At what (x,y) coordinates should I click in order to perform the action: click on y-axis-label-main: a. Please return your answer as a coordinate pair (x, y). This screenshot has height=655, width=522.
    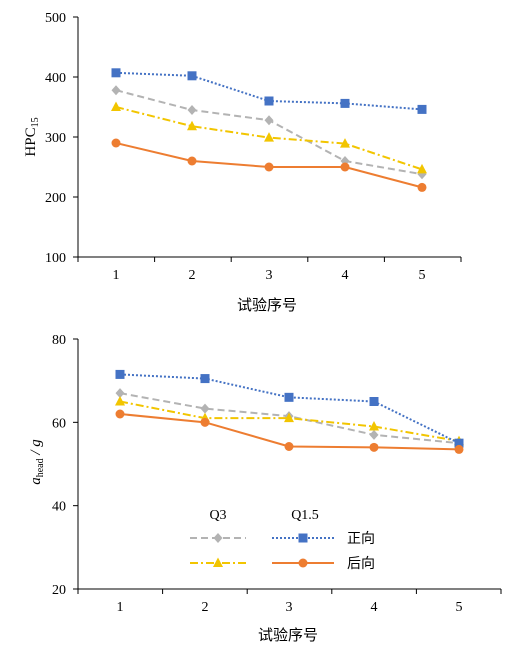
    Looking at the image, I should click on (36, 481).